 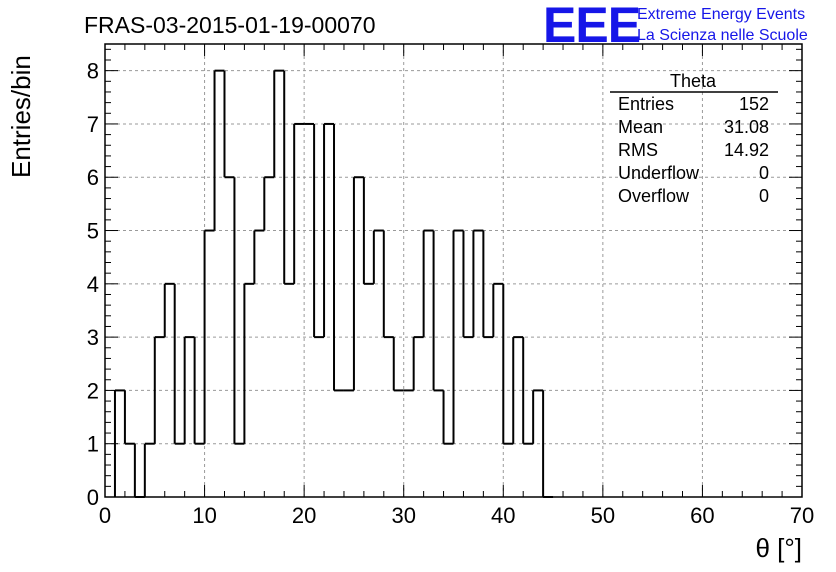 I want to click on x-tick-label: 10, so click(x=204, y=515).